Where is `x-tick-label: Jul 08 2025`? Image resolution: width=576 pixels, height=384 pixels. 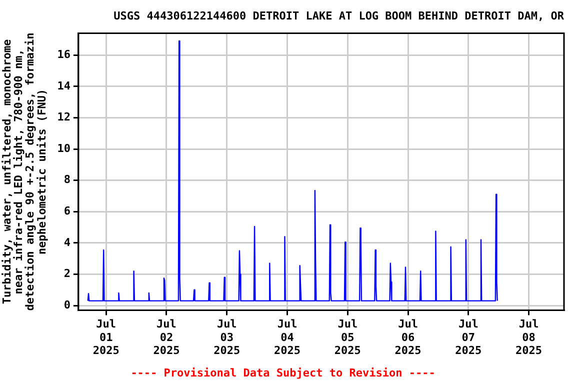
x-tick-label: Jul 08 2025 is located at coordinates (529, 338).